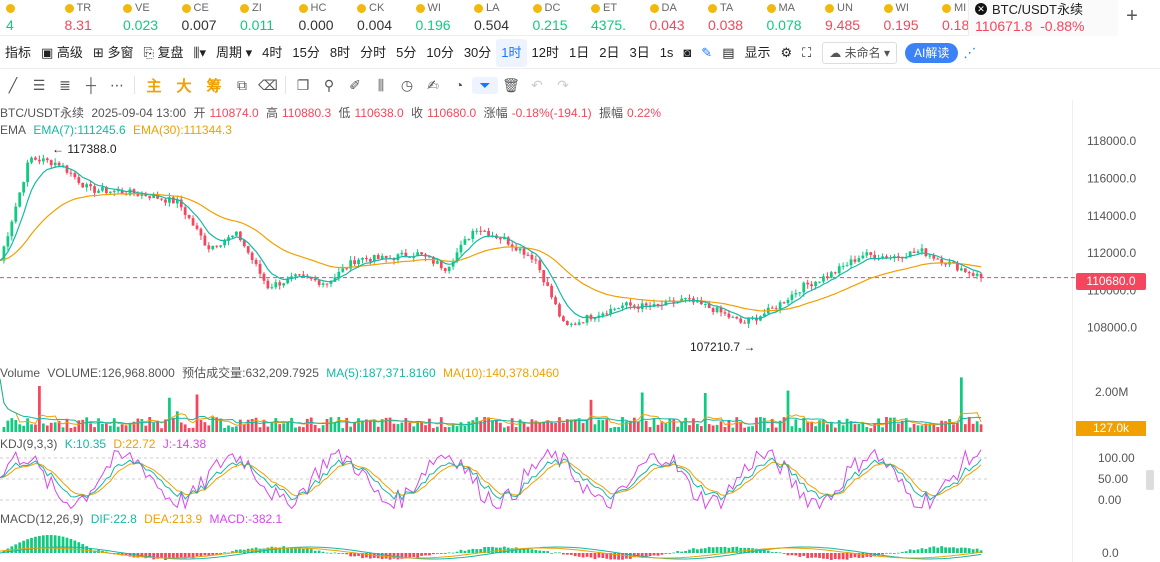  What do you see at coordinates (786, 52) in the screenshot?
I see `gear-icon: ⚙` at bounding box center [786, 52].